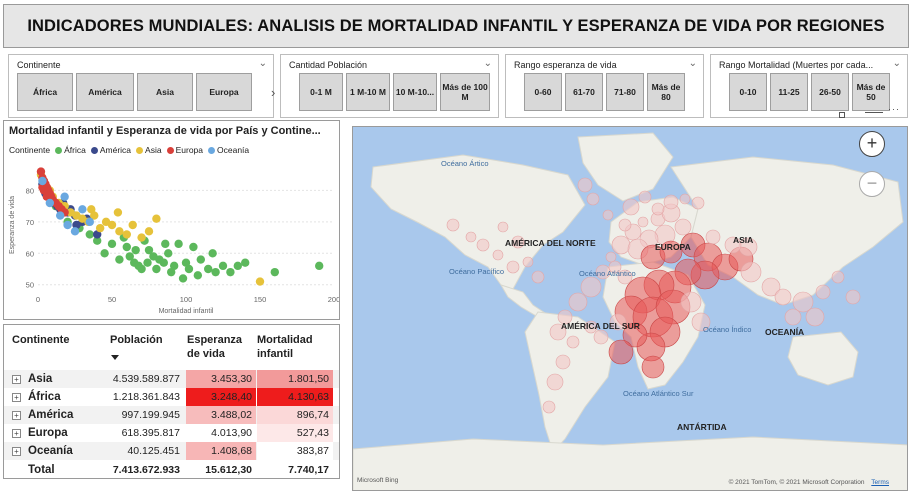  I want to click on sort-desc-icon, so click(115, 357).